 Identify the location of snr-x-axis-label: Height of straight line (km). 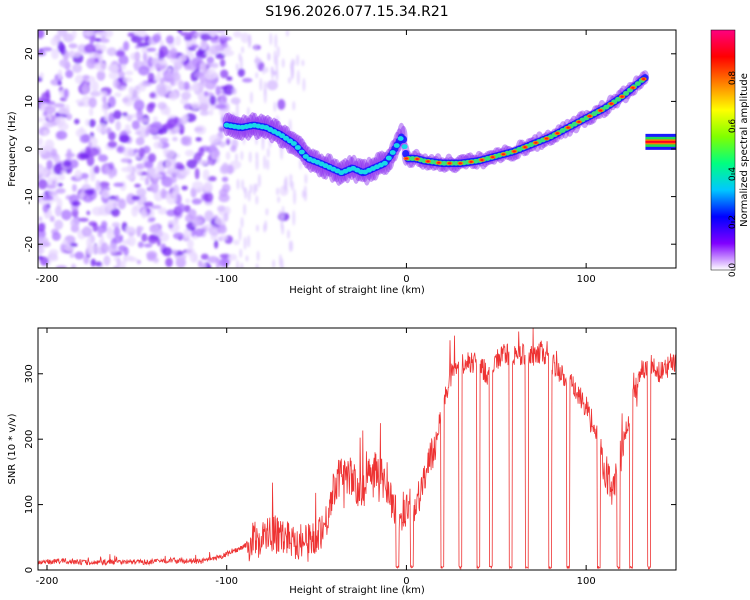
(357, 590).